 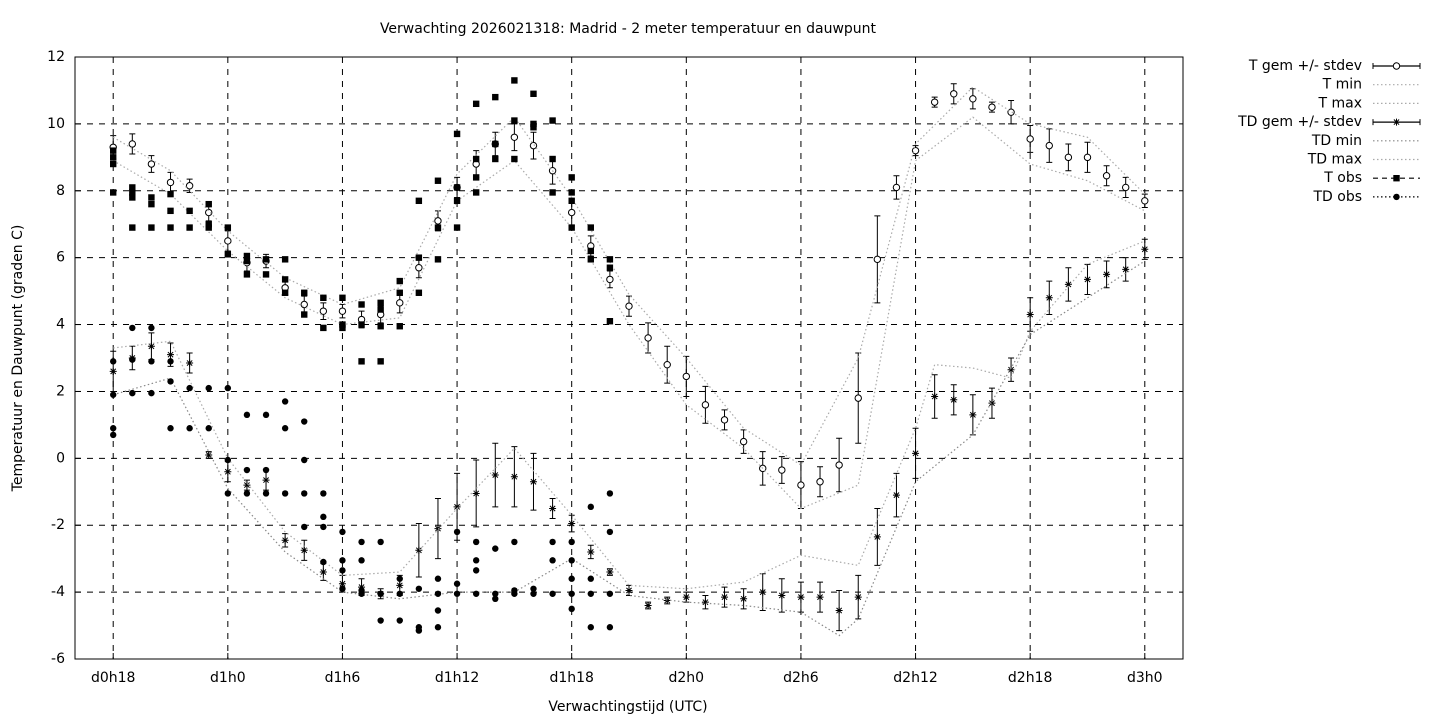 I want to click on legend-marker, so click(x=1396, y=122).